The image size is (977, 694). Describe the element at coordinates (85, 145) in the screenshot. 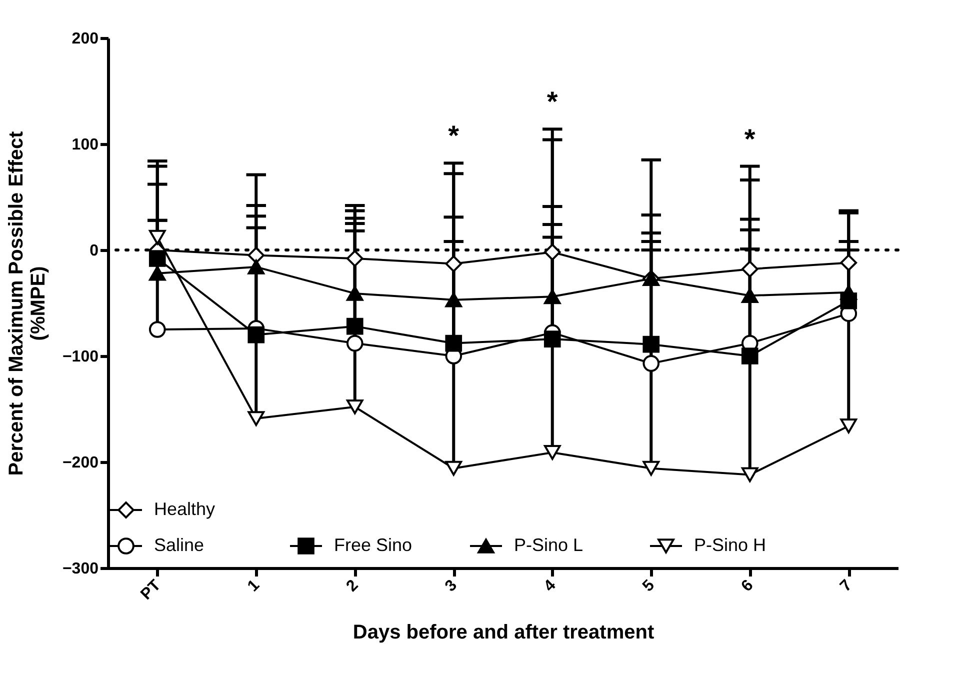

I see `y-tick-label: 100` at that location.